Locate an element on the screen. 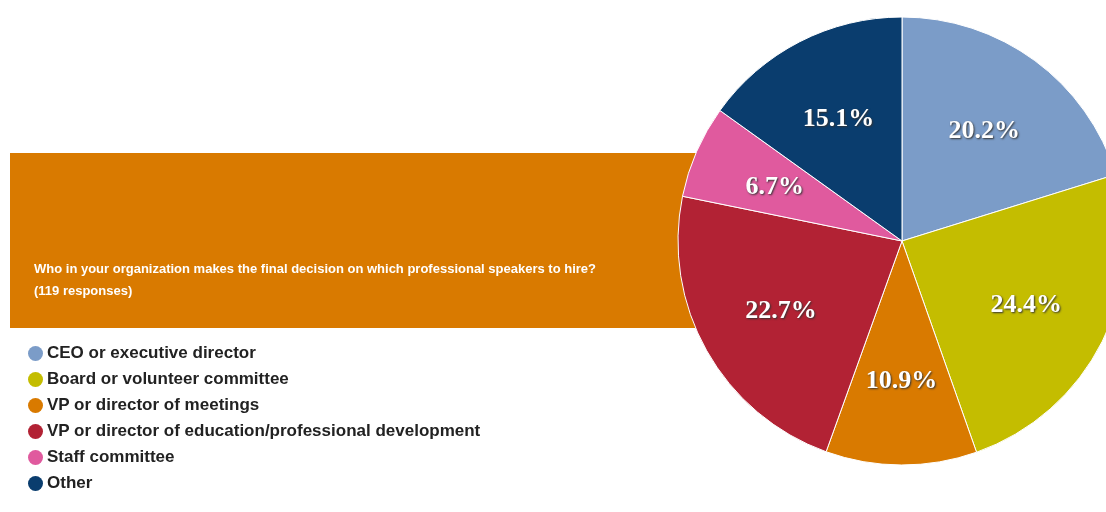  data-label: 24.4% is located at coordinates (1026, 303).